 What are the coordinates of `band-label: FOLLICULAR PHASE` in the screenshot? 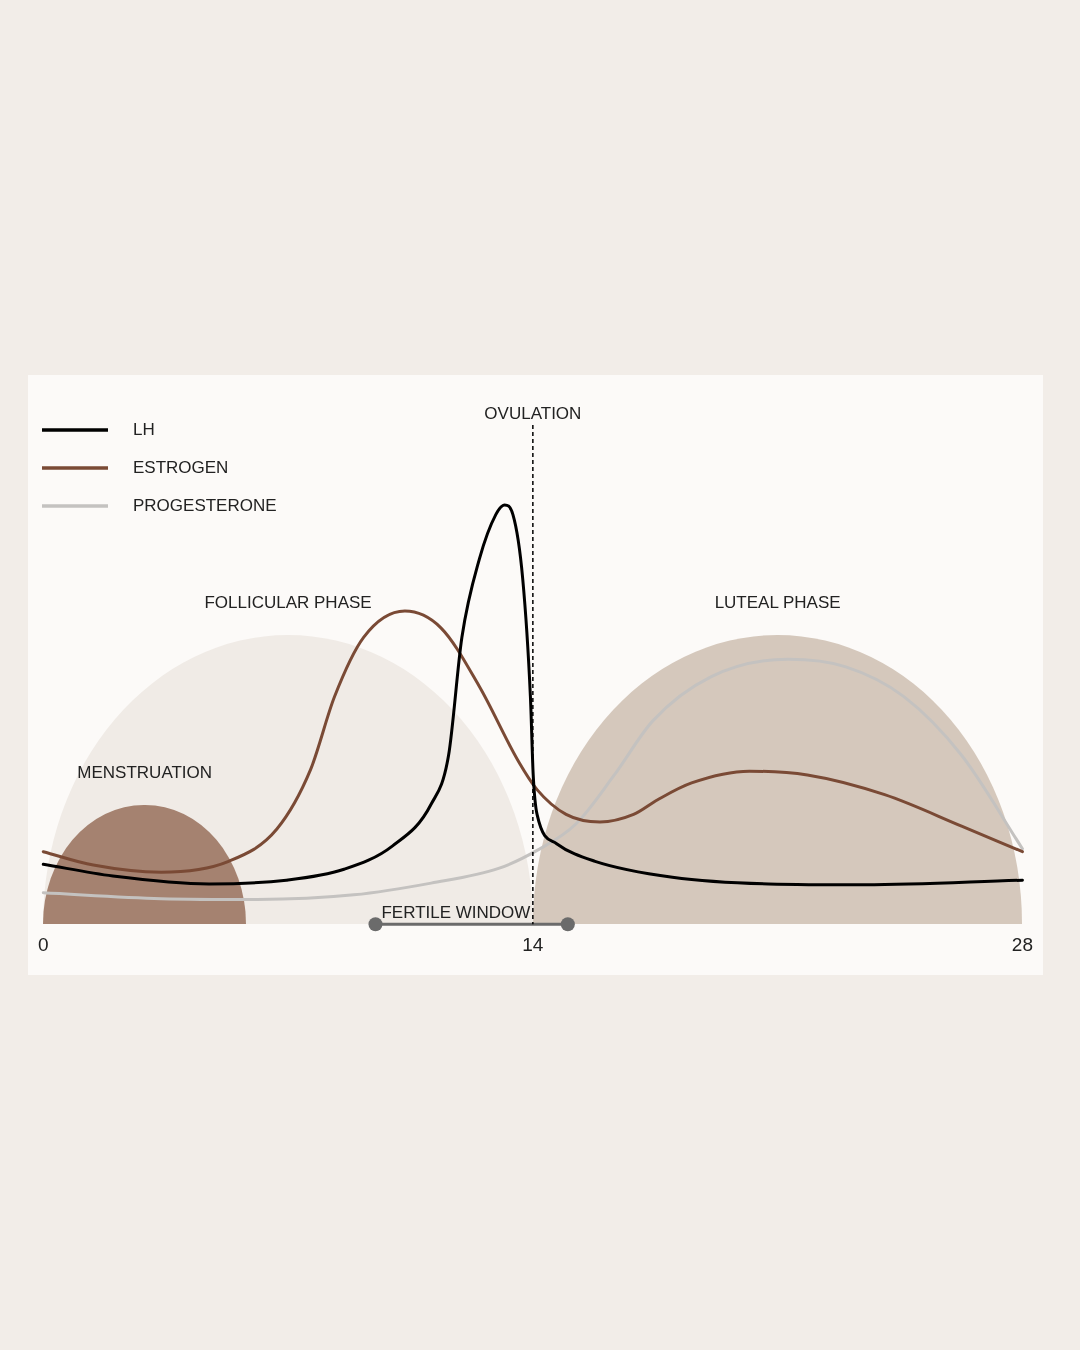 It's located at (288, 603).